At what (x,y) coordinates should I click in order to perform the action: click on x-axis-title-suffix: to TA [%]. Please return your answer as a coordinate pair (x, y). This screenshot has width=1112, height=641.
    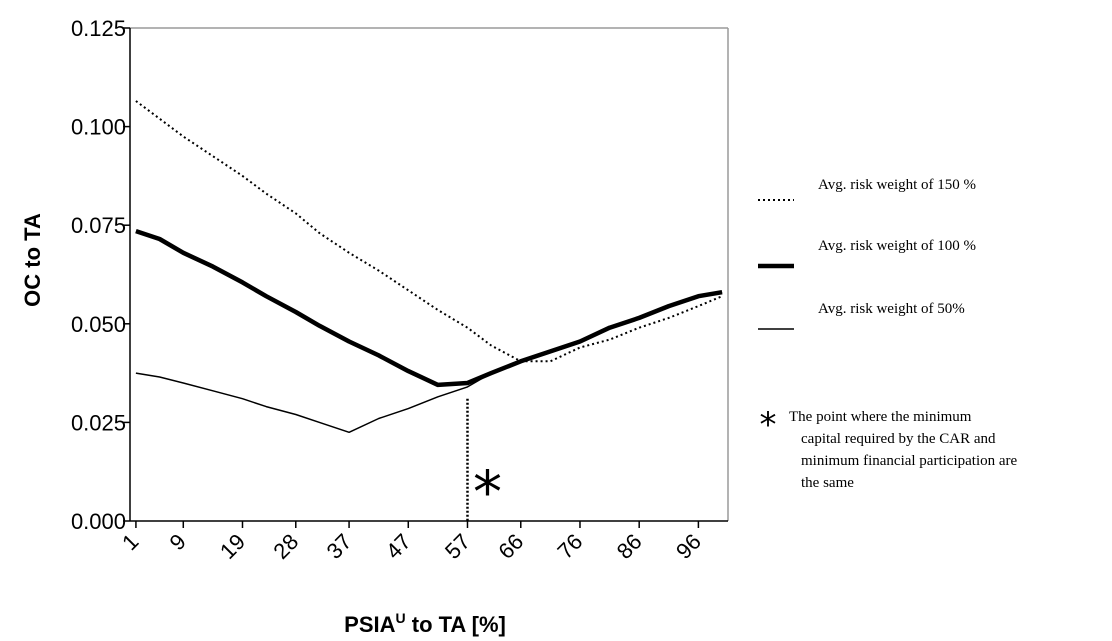
    Looking at the image, I should click on (456, 624).